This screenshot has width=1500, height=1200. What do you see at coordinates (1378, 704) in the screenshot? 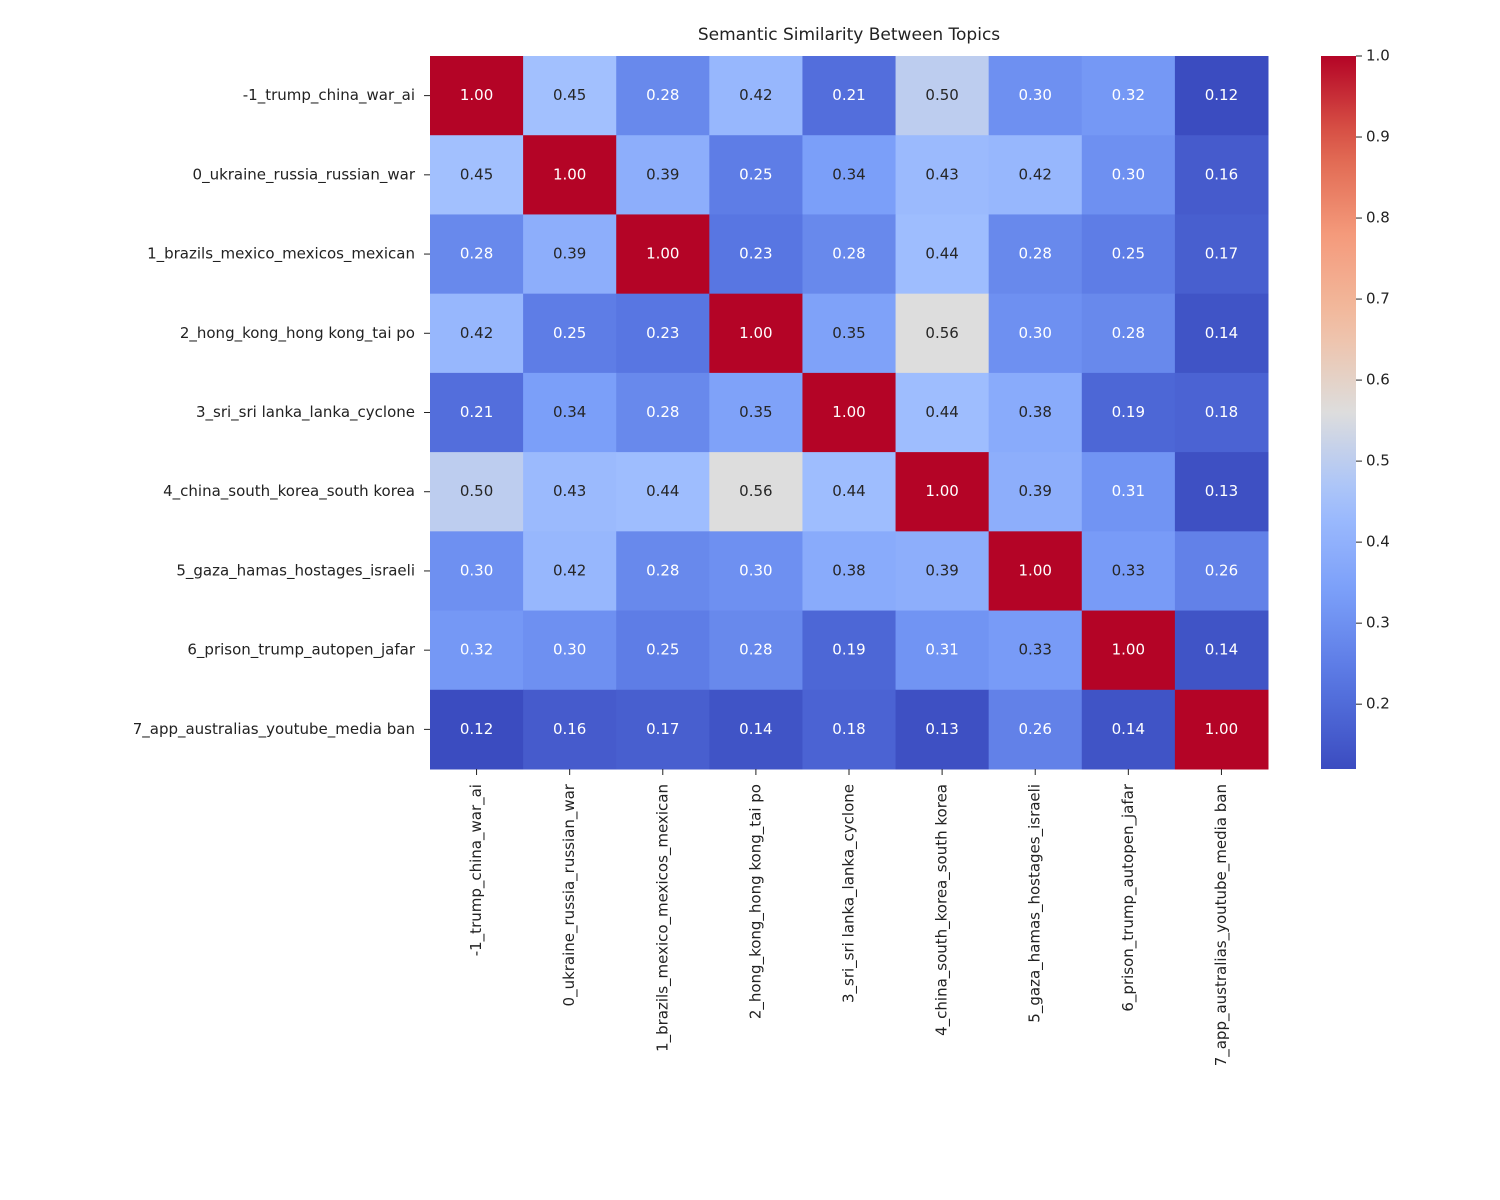
I see `colorbar-tick-label: 0.2` at bounding box center [1378, 704].